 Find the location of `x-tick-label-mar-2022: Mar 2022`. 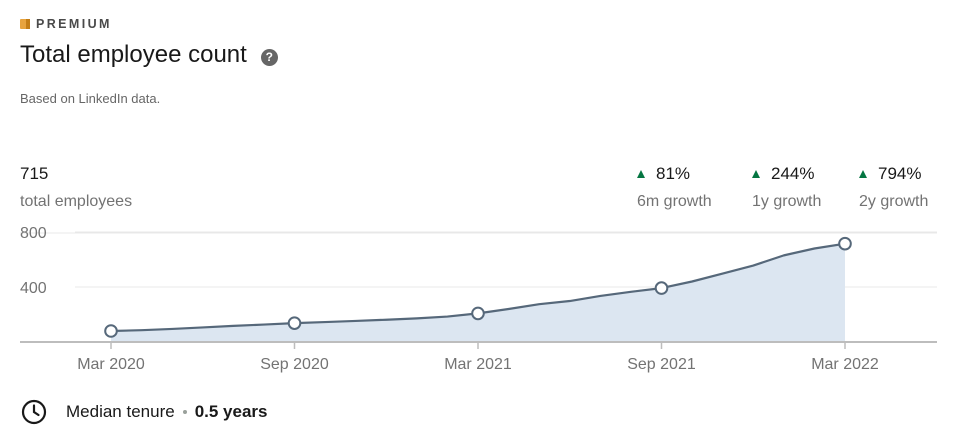

x-tick-label-mar-2022: Mar 2022 is located at coordinates (845, 364).